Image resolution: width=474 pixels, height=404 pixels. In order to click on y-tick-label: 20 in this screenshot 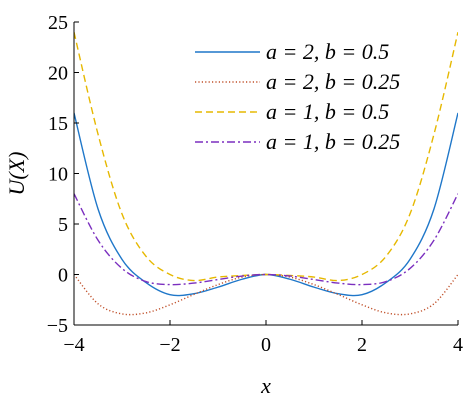, I will do `click(58, 74)`.